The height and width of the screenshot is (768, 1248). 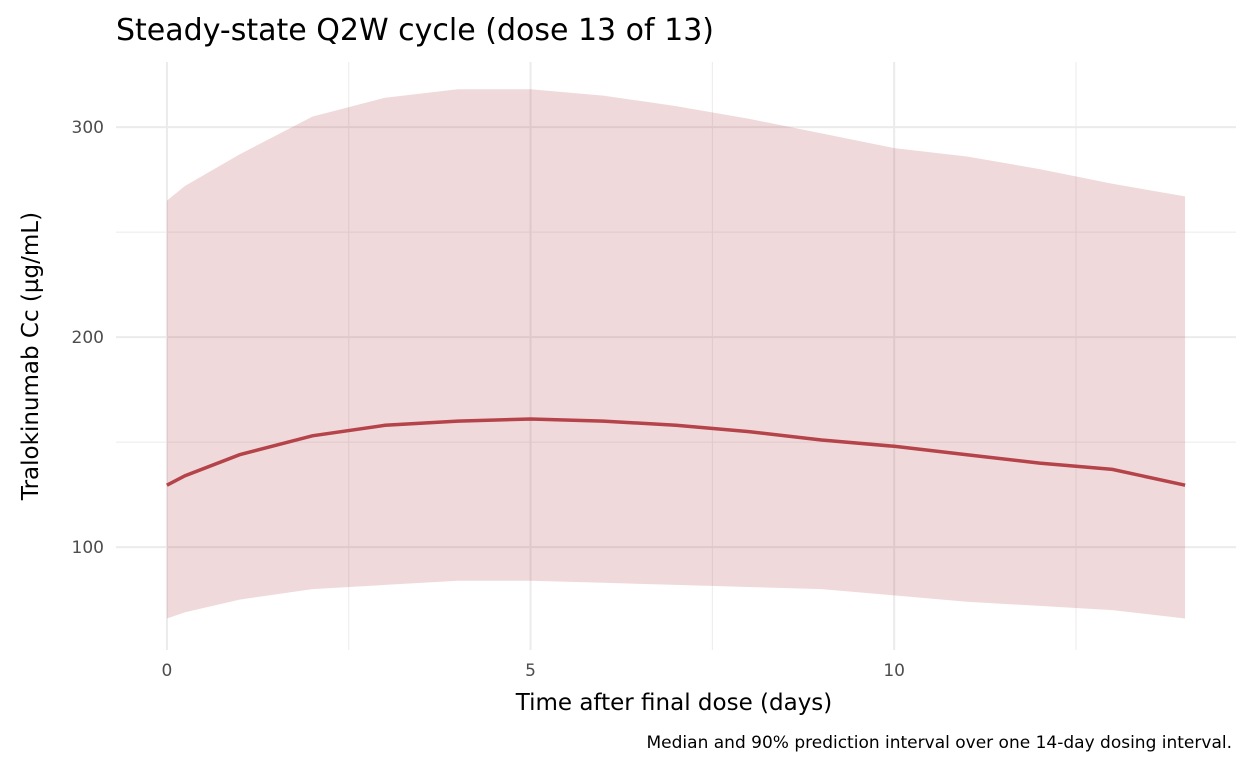 What do you see at coordinates (674, 703) in the screenshot?
I see `x-axis-label: Time after final dose (days)` at bounding box center [674, 703].